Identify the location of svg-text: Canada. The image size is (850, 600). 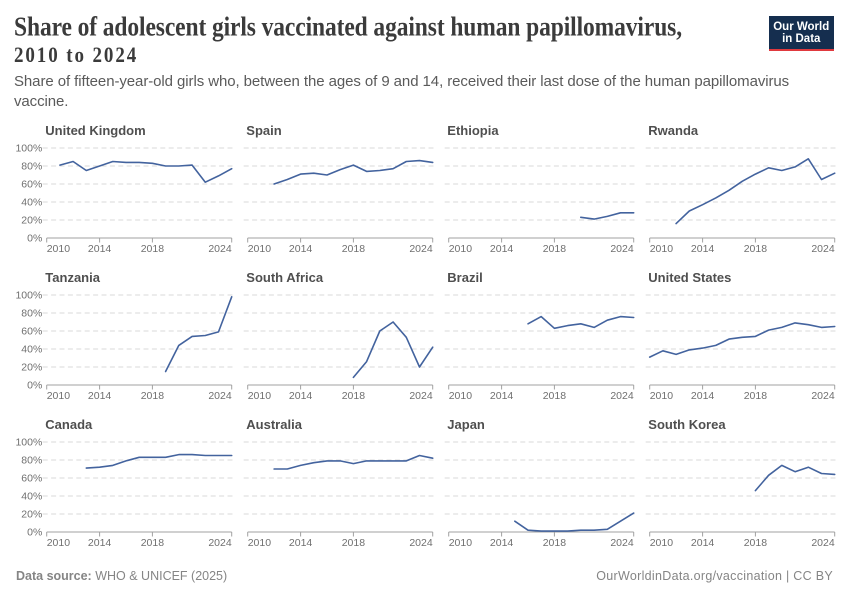
(69, 424).